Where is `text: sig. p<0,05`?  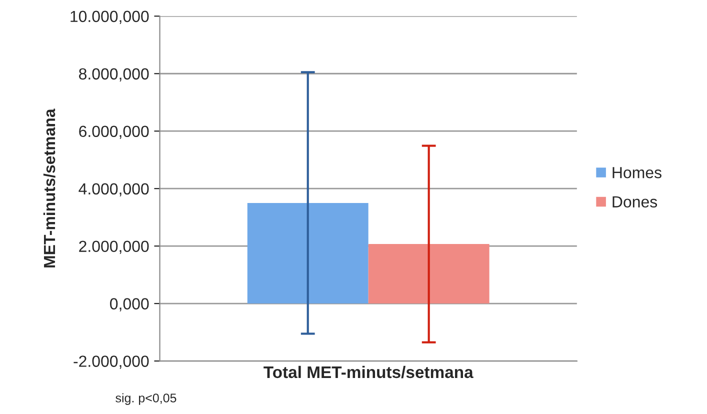
text: sig. p<0,05 is located at coordinates (146, 399).